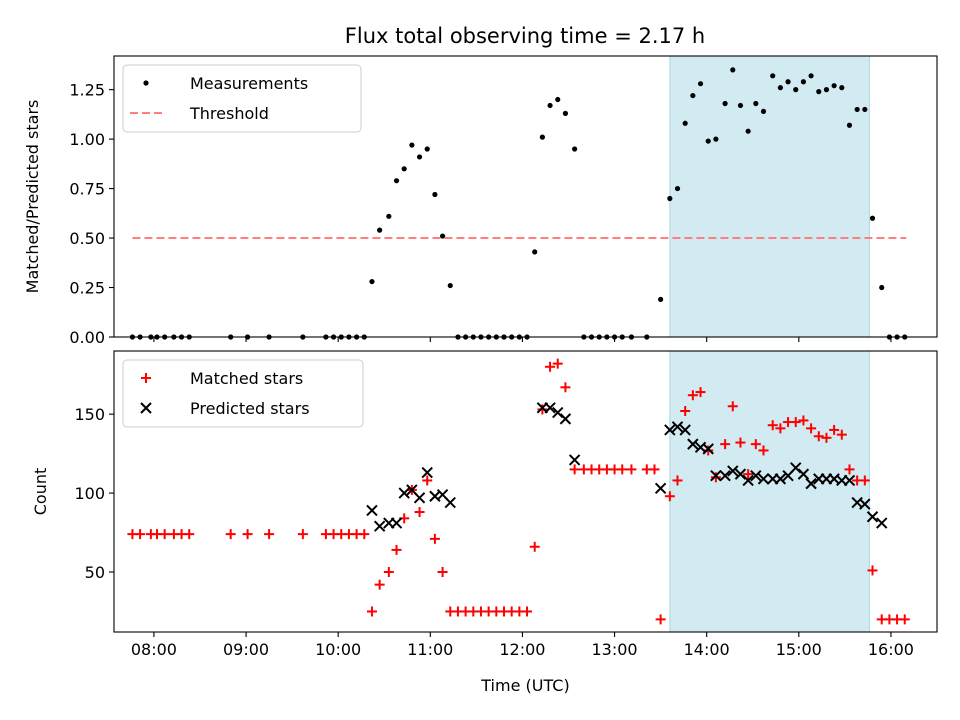 The width and height of the screenshot is (960, 720). What do you see at coordinates (769, 196) in the screenshot?
I see `observing-span-top` at bounding box center [769, 196].